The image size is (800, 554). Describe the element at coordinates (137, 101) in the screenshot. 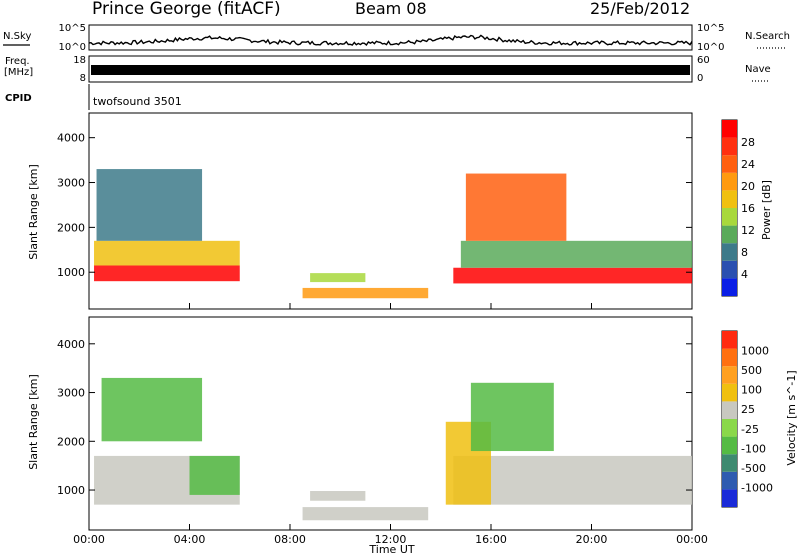

I see `cpid-value: twofsound 3501` at that location.